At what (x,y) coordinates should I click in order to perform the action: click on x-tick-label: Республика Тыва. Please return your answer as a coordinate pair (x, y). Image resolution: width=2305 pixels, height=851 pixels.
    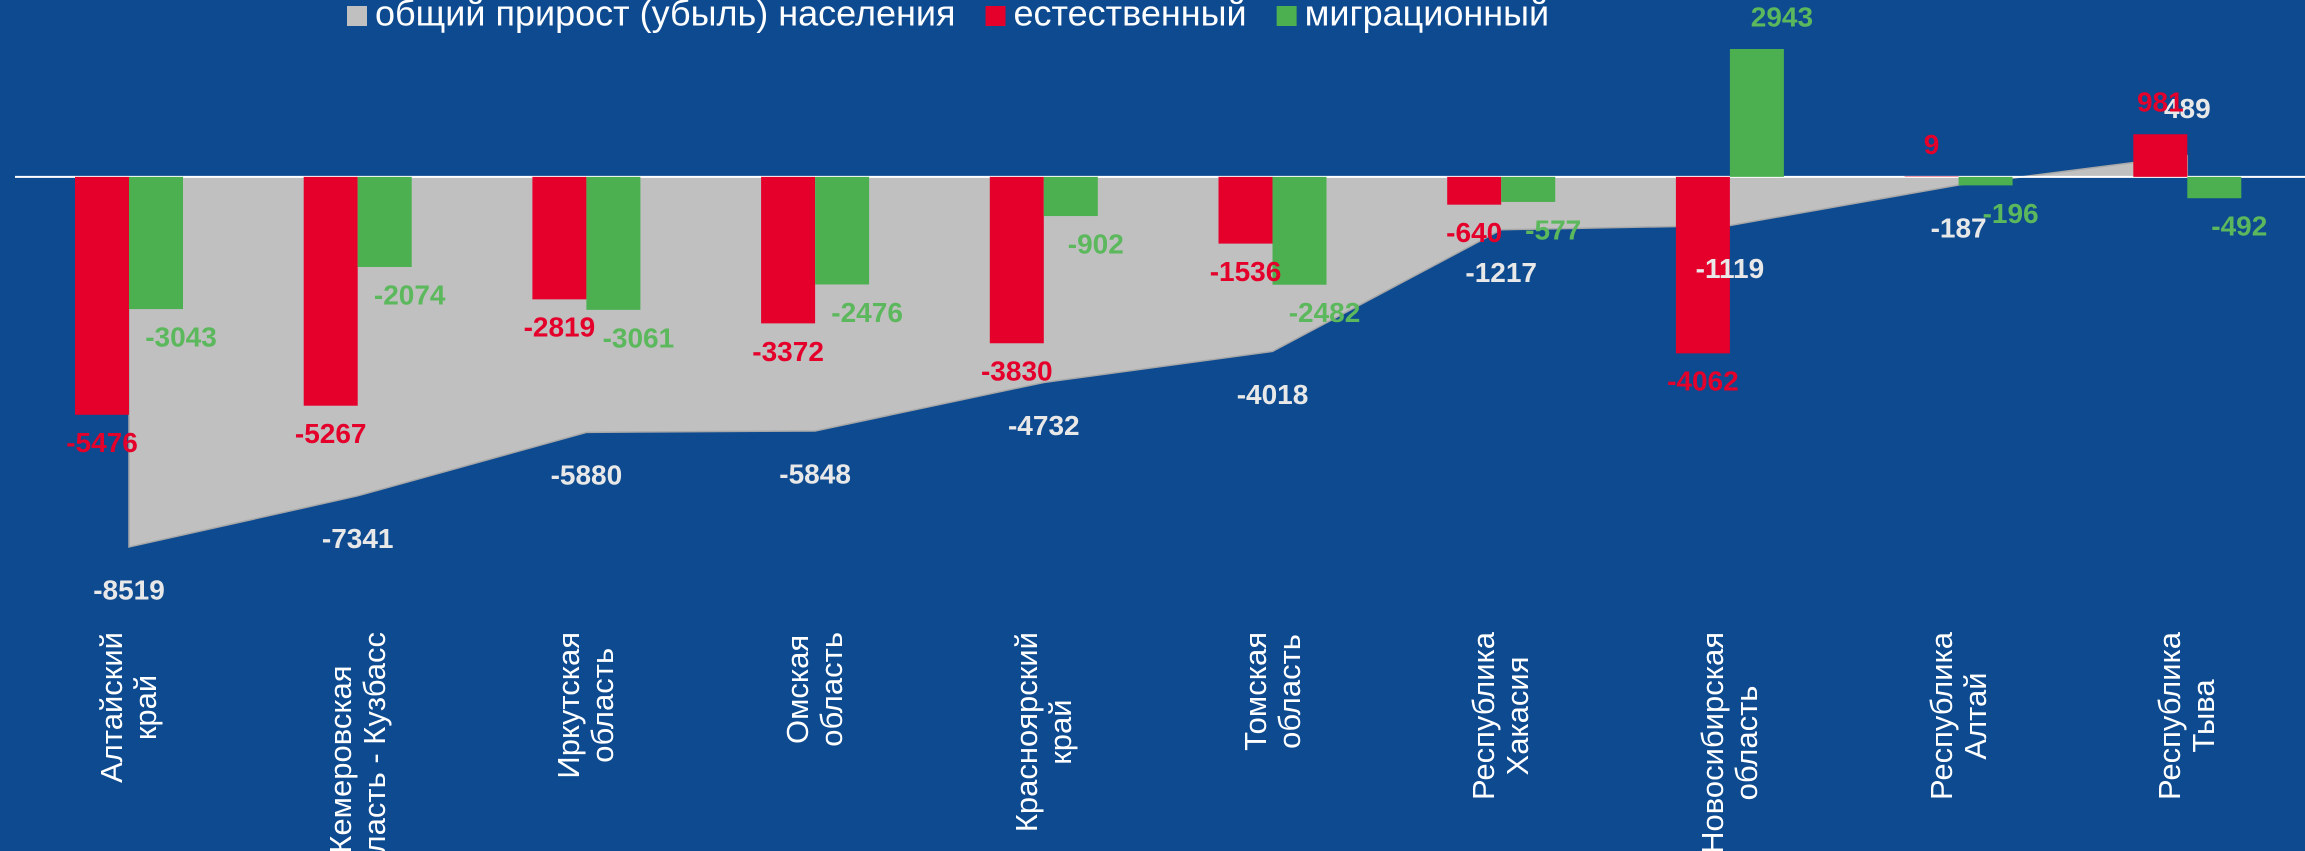
    Looking at the image, I should click on (2187, 716).